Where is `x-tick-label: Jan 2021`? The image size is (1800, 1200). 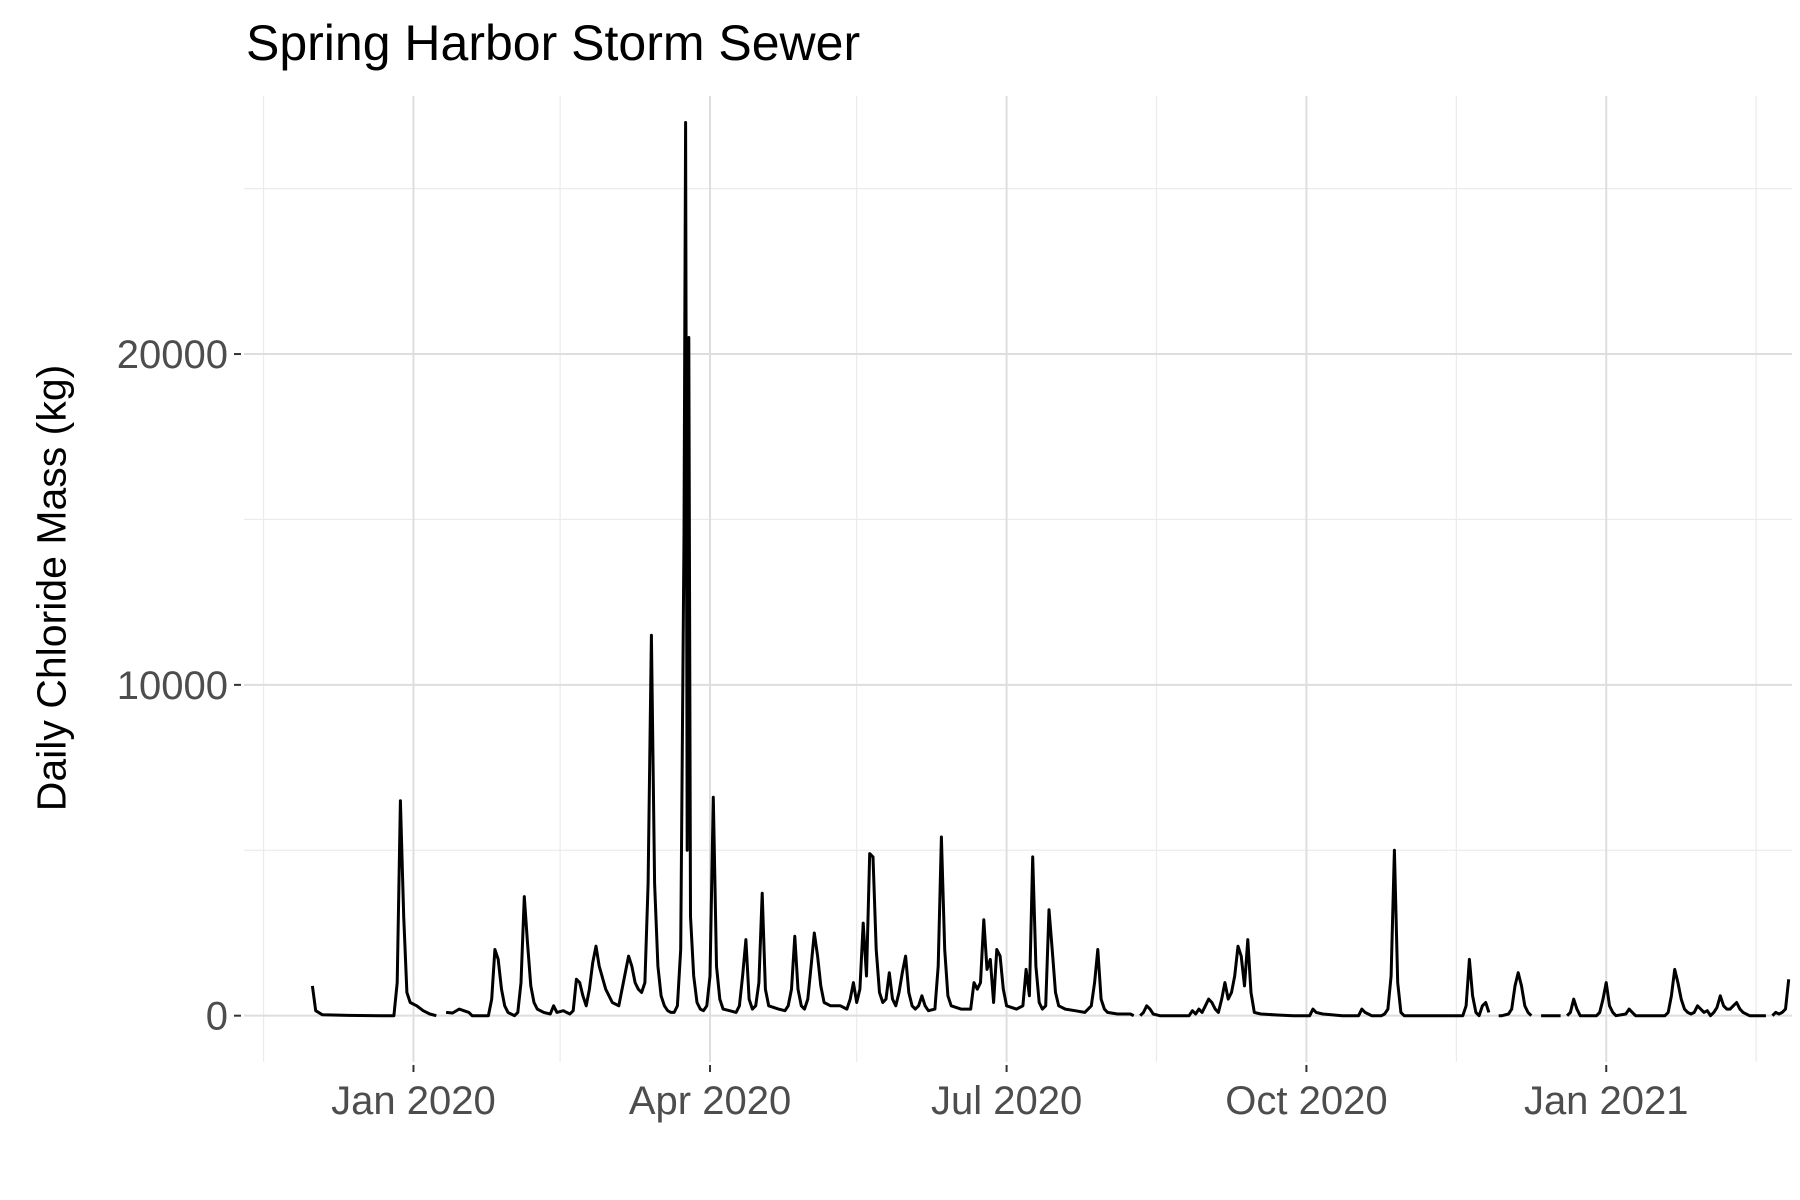 x-tick-label: Jan 2021 is located at coordinates (1606, 1101).